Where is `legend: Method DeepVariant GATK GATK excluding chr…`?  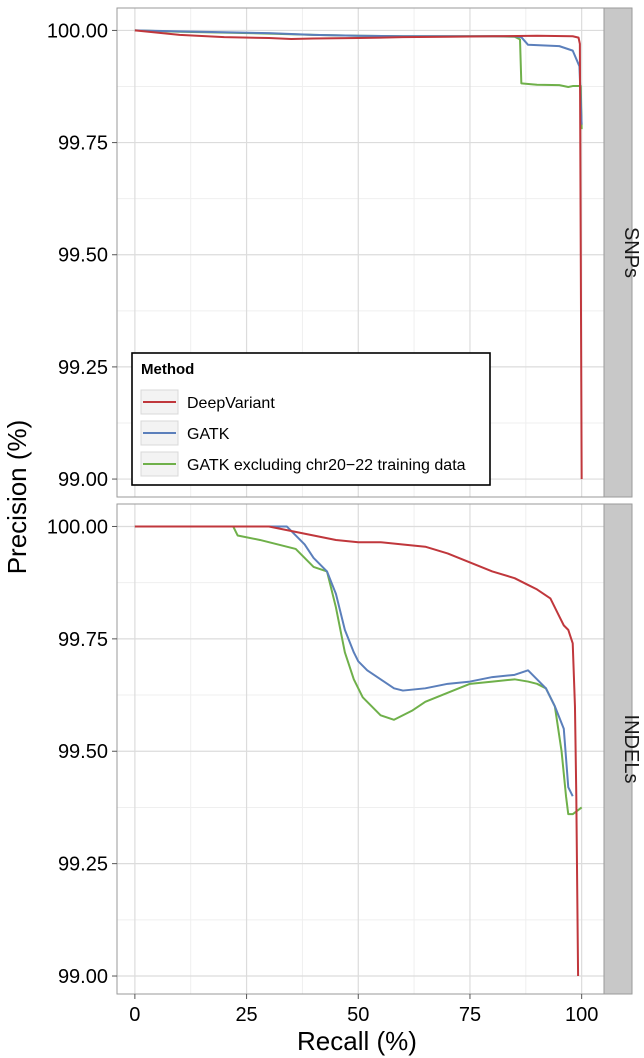 legend: Method DeepVariant GATK GATK excluding chr… is located at coordinates (311, 419).